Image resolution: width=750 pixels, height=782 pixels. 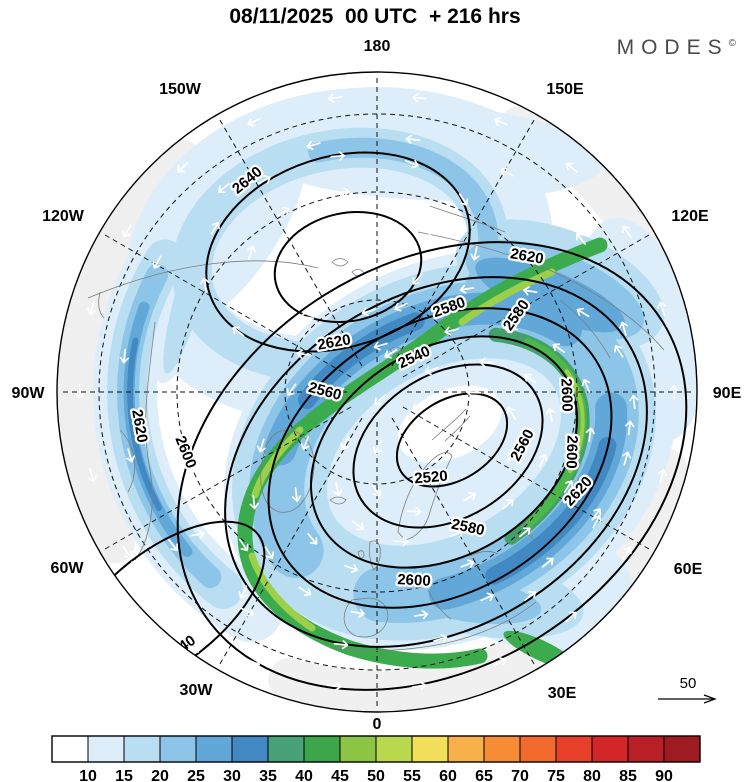 I want to click on colorbar-tick-label: 90, so click(x=664, y=775).